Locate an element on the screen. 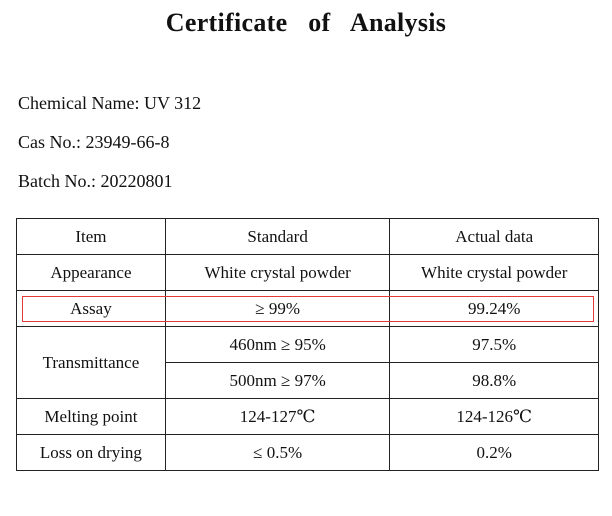 This screenshot has height=516, width=612. transmittance-500-actual: 98.8% is located at coordinates (494, 380).